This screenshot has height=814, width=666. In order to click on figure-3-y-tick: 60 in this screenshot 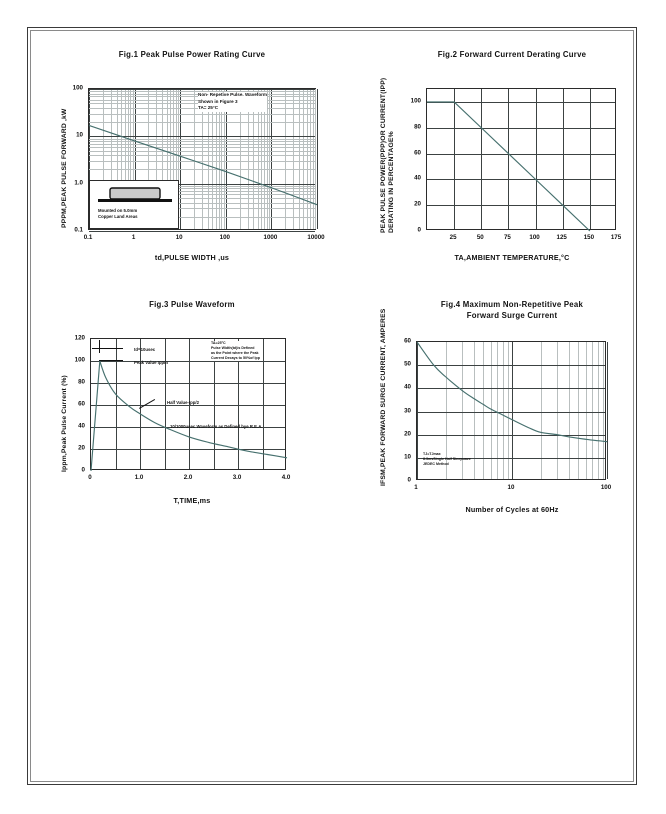, I will do `click(81, 404)`.